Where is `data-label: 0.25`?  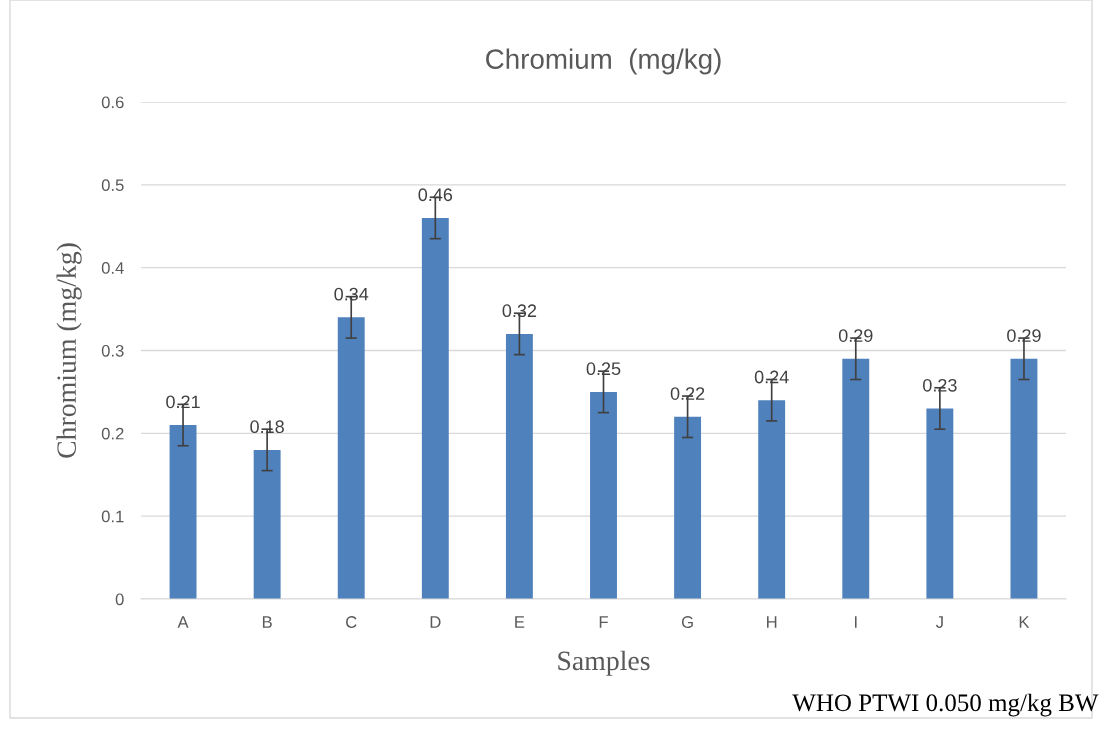
data-label: 0.25 is located at coordinates (603, 369).